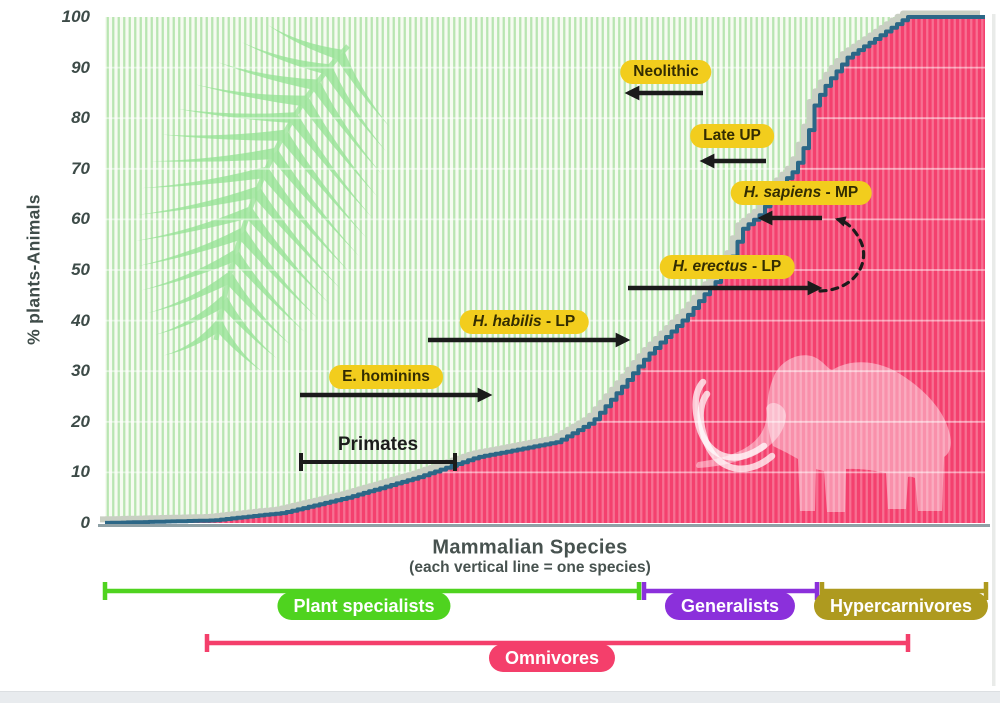  I want to click on h-erectus-lp-period: - LP, so click(764, 266).